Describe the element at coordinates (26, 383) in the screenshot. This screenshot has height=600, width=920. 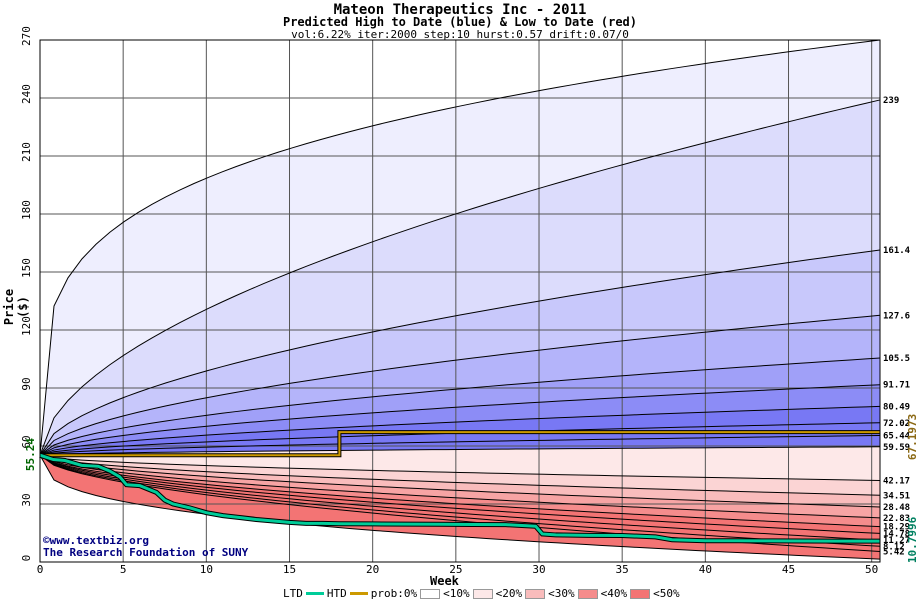
I see `y-tick-3: 90` at that location.